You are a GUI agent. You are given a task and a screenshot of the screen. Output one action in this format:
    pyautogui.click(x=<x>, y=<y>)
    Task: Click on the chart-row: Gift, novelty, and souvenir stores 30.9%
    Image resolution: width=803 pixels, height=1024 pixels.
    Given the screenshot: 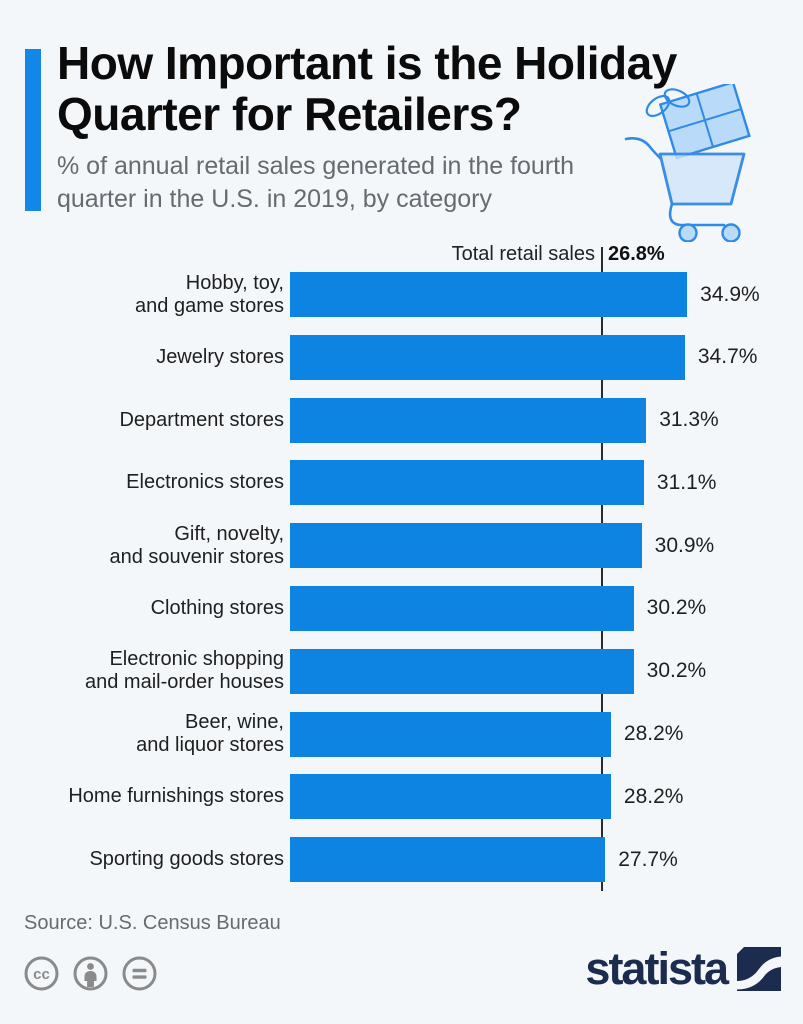 What is the action you would take?
    pyautogui.click(x=401, y=545)
    